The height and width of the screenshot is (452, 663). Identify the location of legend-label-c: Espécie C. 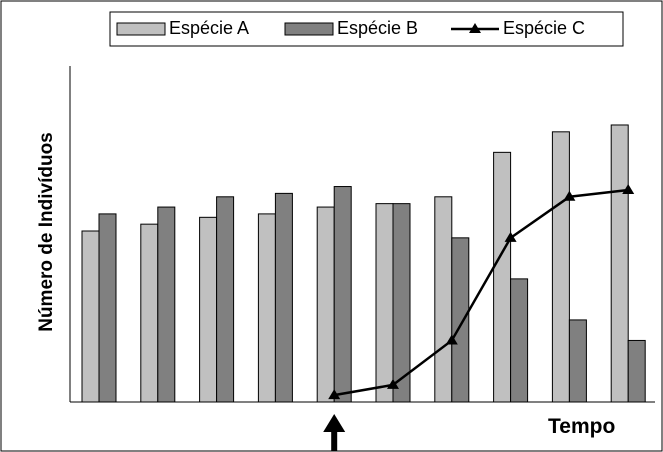
(544, 28).